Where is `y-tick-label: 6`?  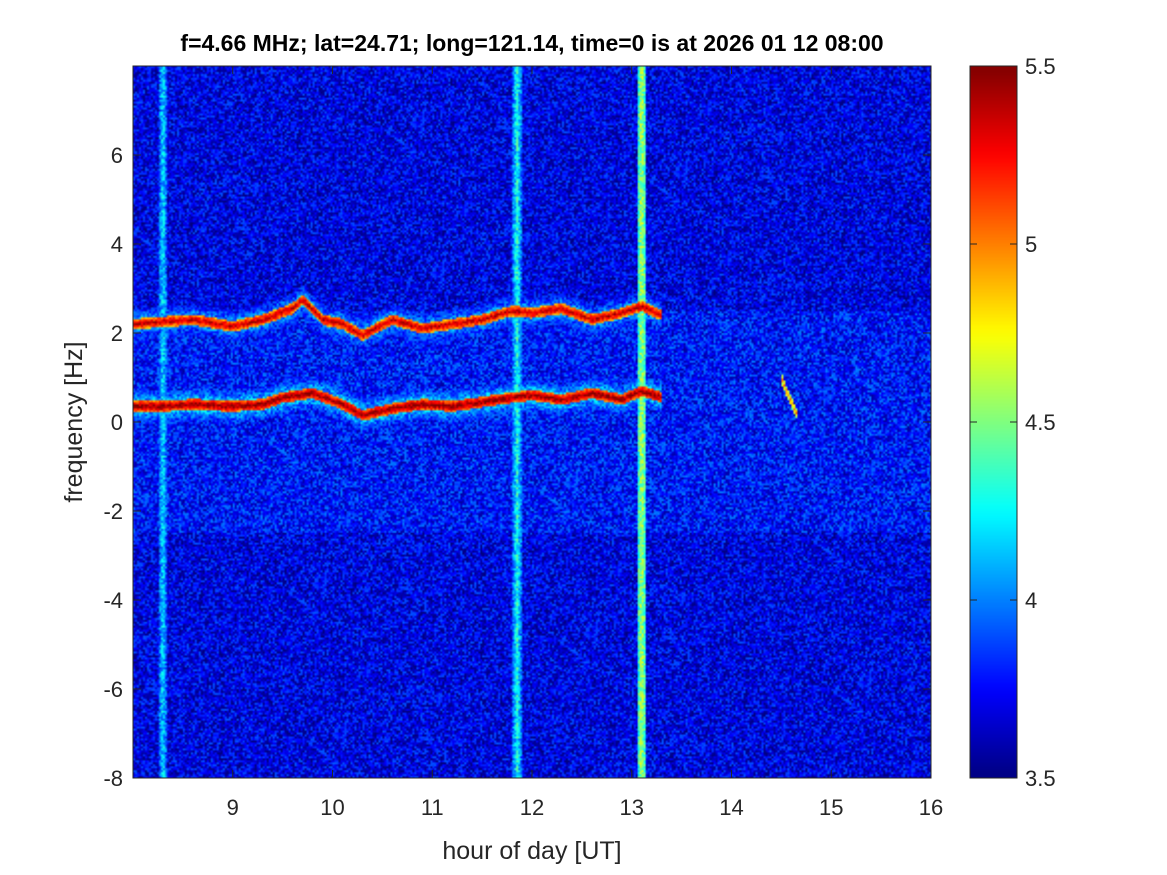
y-tick-label: 6 is located at coordinates (117, 155).